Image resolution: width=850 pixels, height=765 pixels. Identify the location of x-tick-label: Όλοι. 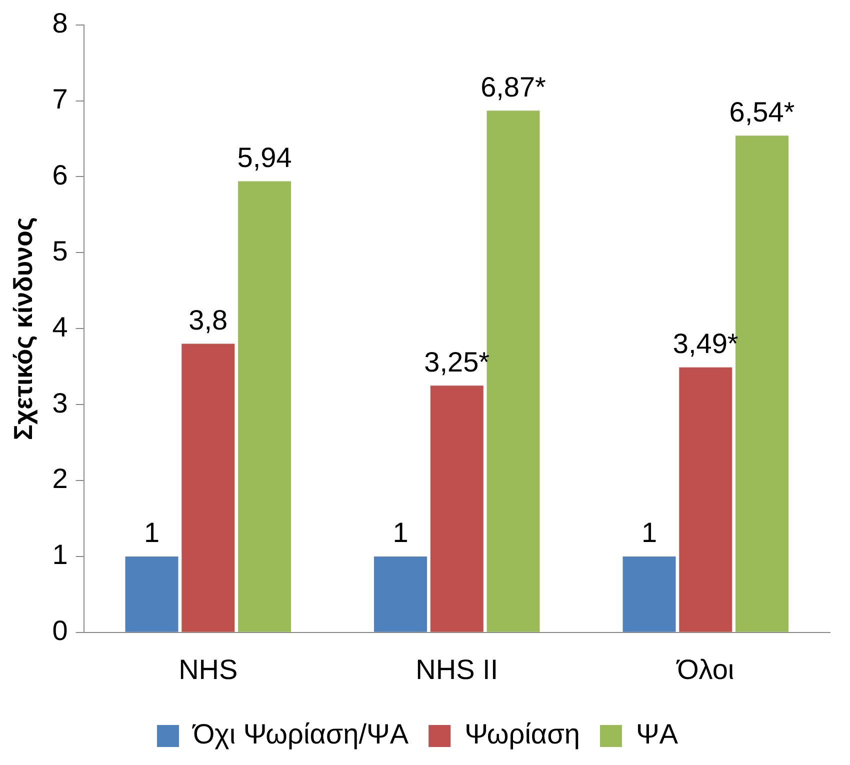
(705, 669).